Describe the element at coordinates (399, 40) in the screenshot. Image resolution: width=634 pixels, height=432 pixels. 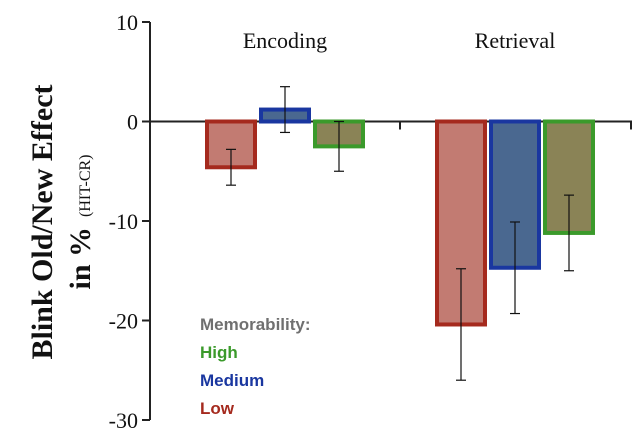
I see `group-labels: Encoding Retrieval` at that location.